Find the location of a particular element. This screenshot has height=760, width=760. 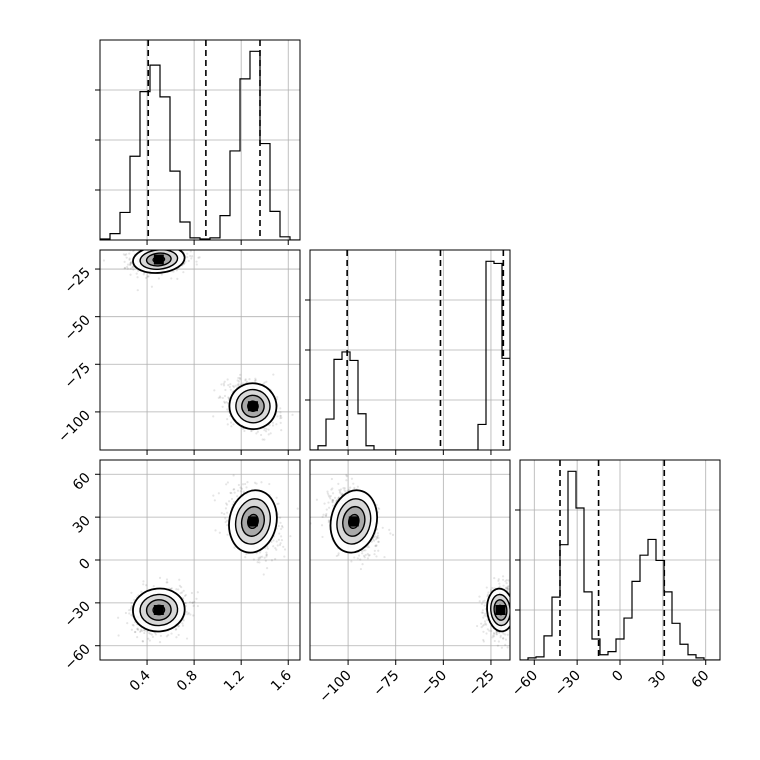

x-tick-label: 0 is located at coordinates (618, 677).